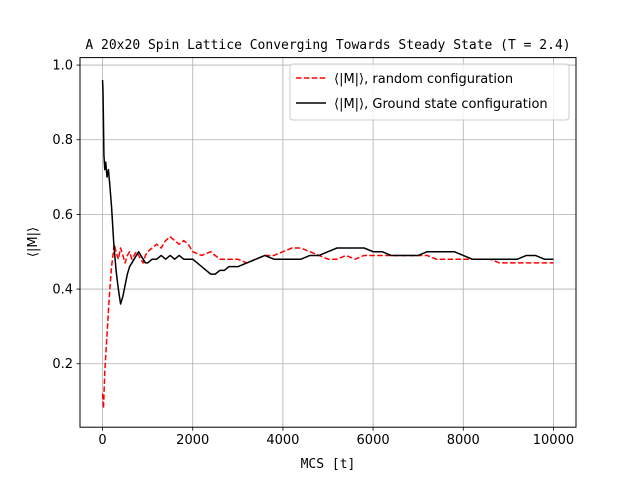 Image resolution: width=640 pixels, height=480 pixels. I want to click on x-tick-label: 8000, so click(463, 440).